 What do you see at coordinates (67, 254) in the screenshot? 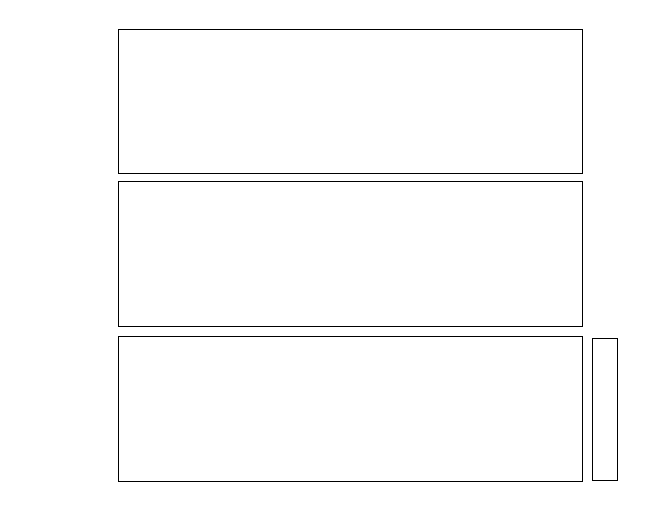
I see `dst-axis-label` at bounding box center [67, 254].